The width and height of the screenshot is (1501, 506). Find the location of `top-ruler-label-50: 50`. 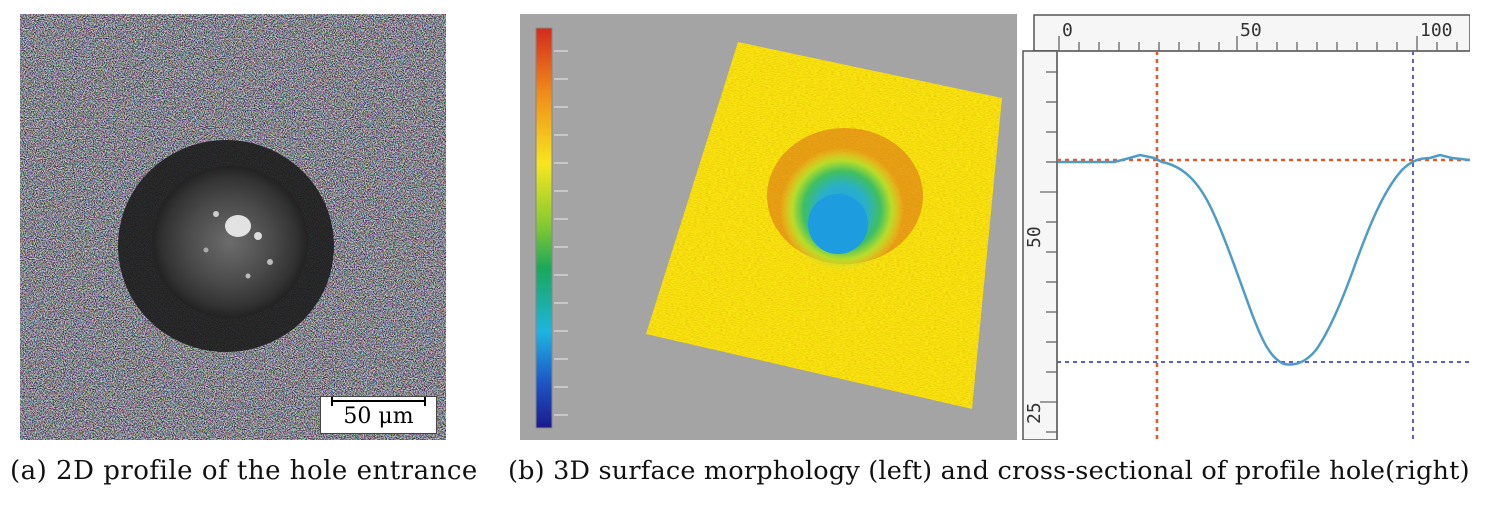

top-ruler-label-50: 50 is located at coordinates (1251, 30).